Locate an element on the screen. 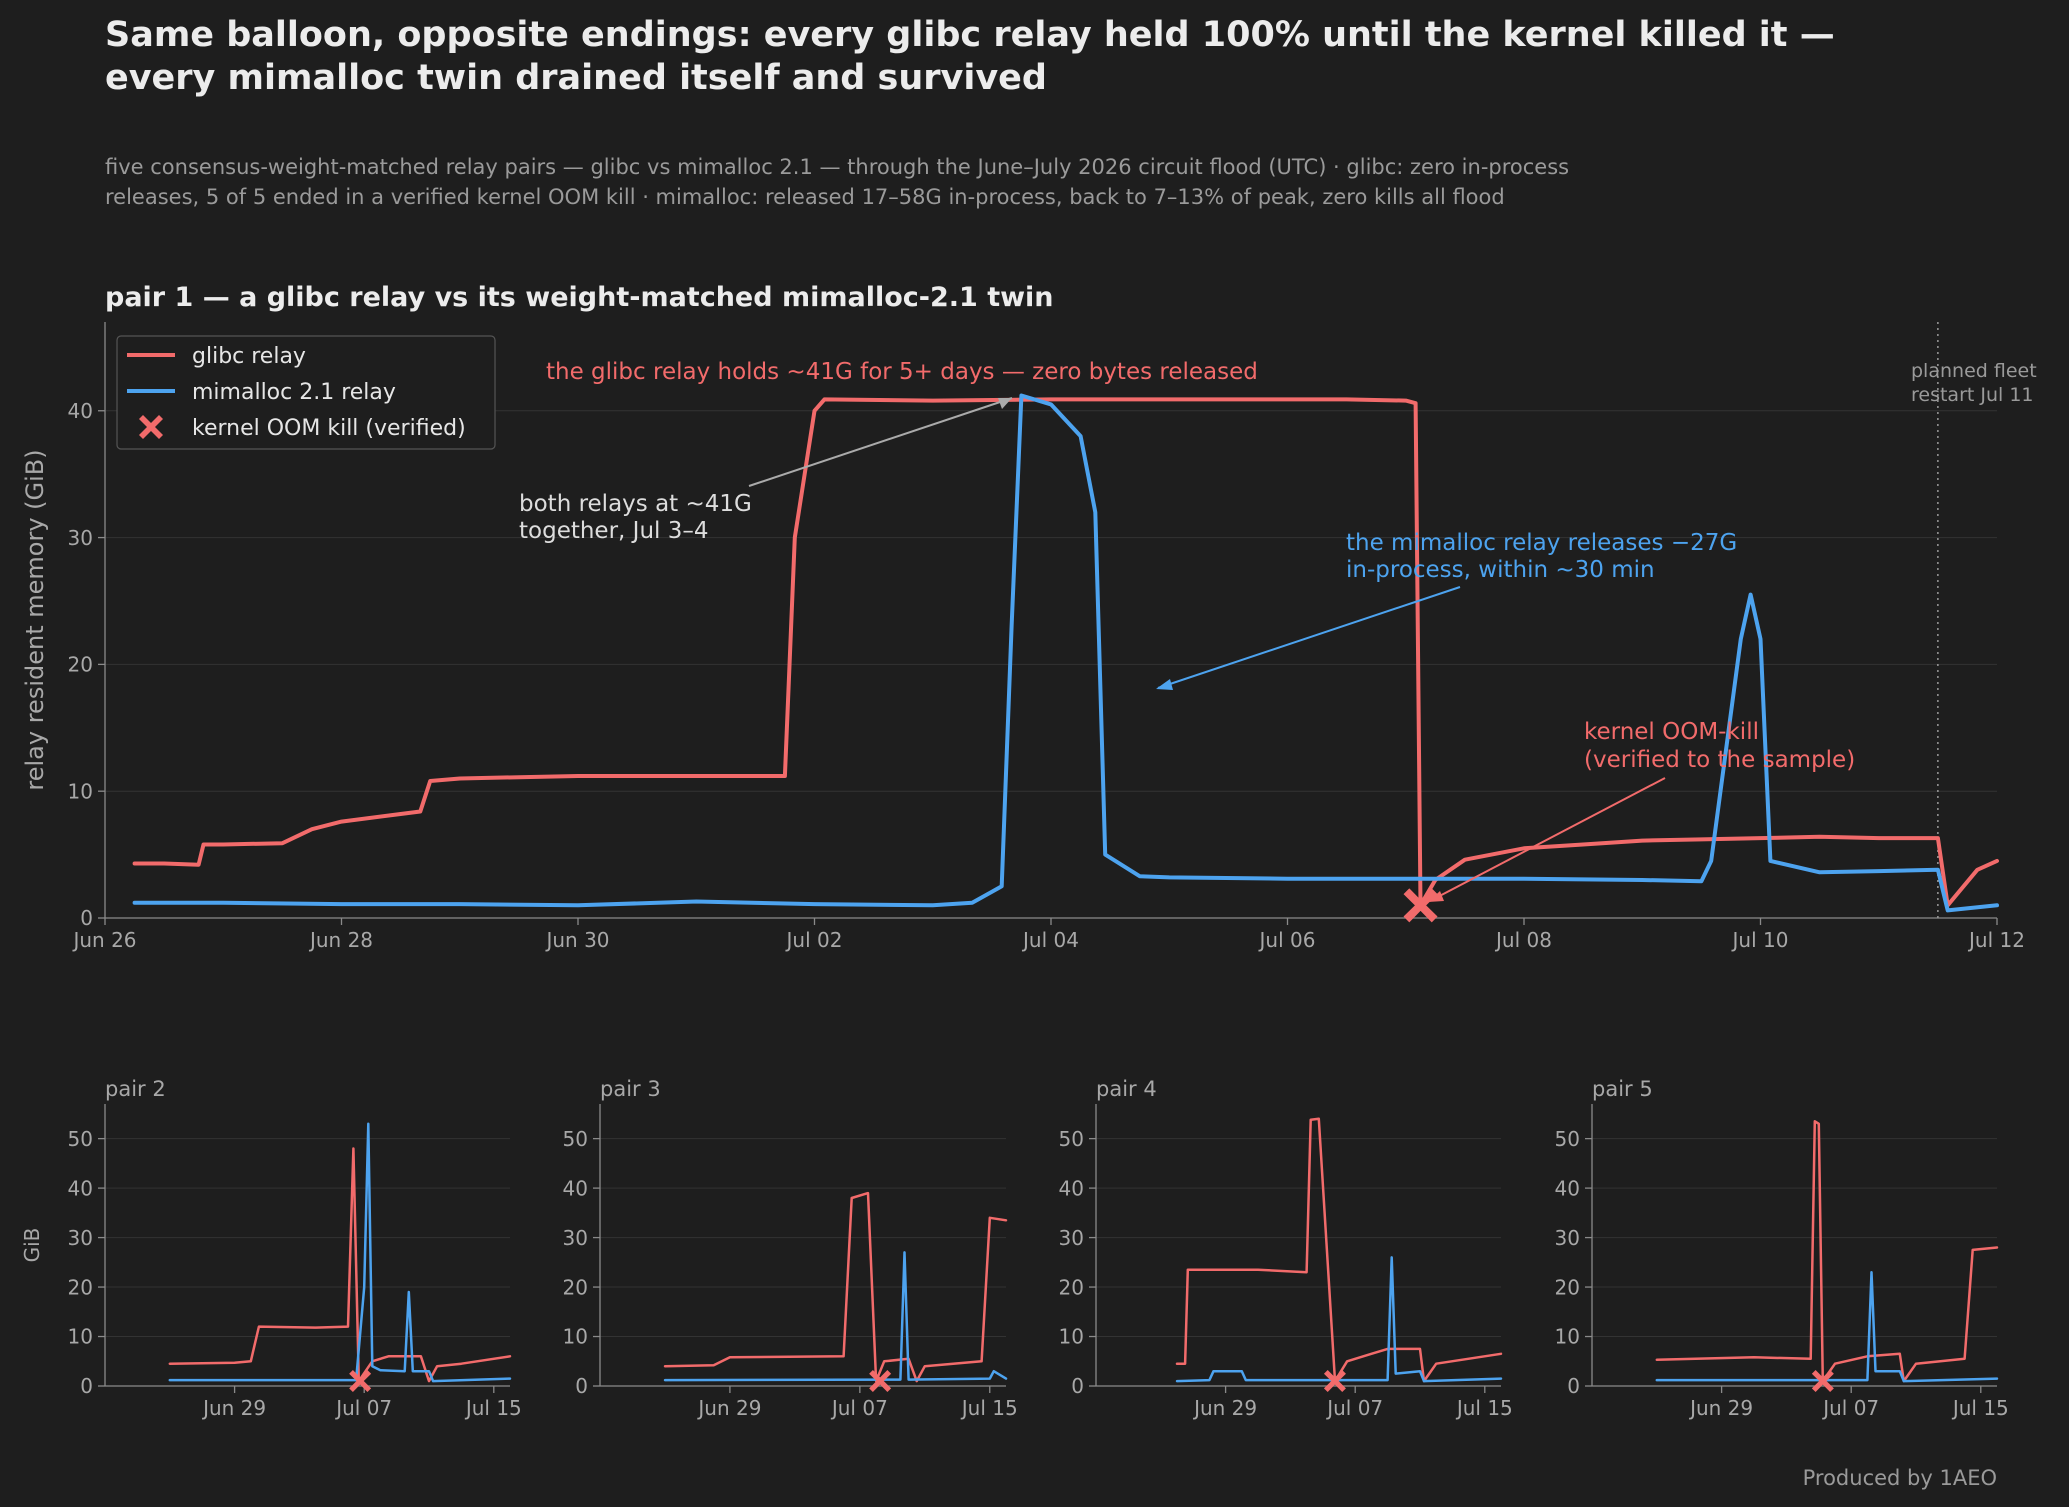  pair3-chart: 0 10 20 30 40 50 Jun 29 Jul 07 Jul 15 is located at coordinates (790, 1262).